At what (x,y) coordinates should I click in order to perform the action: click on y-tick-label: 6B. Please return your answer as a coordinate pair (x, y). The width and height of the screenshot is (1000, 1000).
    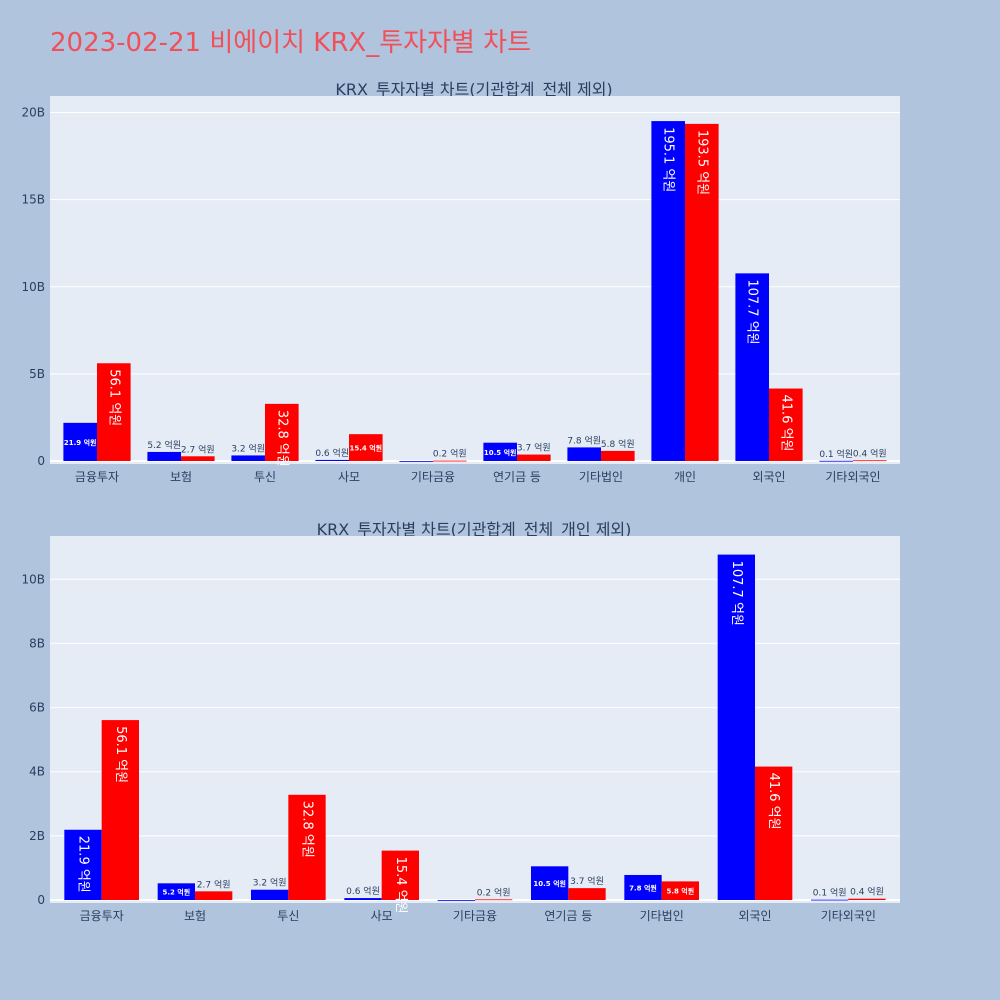
    Looking at the image, I should click on (37, 708).